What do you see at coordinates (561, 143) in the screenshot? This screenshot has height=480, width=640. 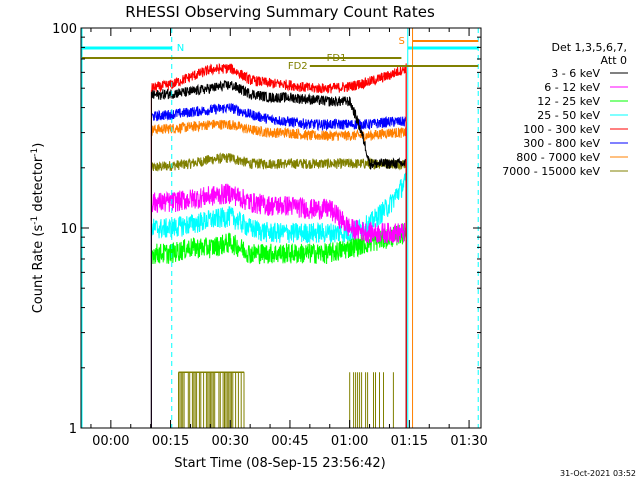 I see `legend-entry-label: 300 - 800 keV` at bounding box center [561, 143].